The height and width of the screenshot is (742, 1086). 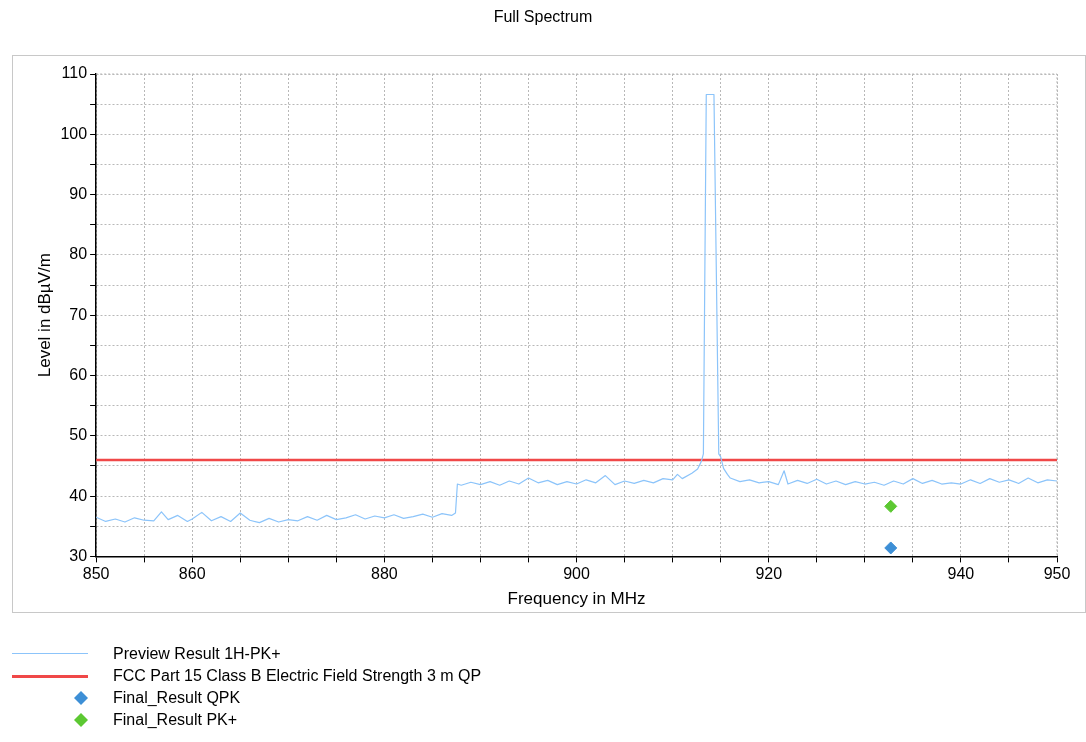 I want to click on y-tick-label: 100, so click(x=74, y=133).